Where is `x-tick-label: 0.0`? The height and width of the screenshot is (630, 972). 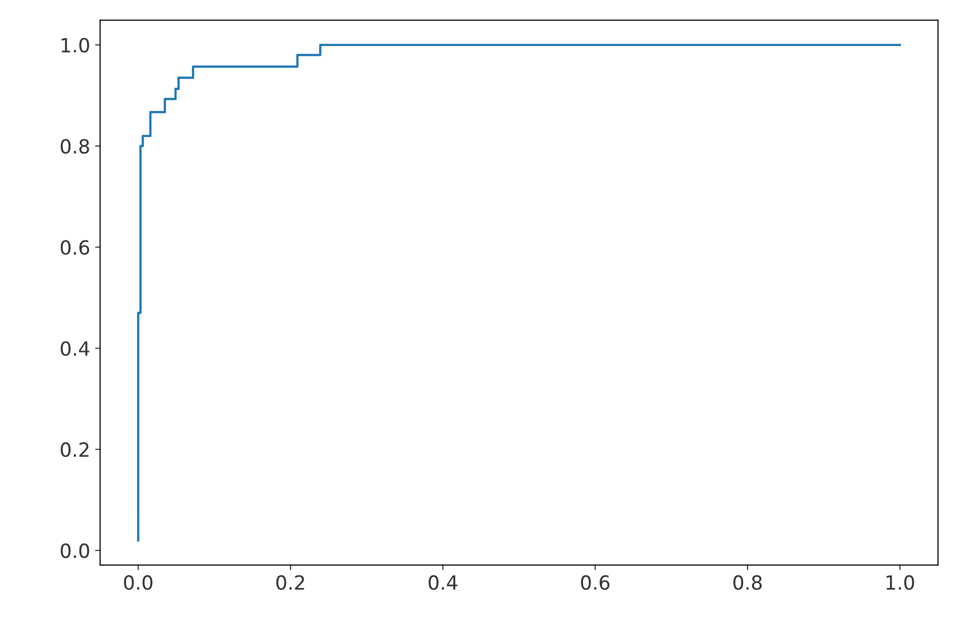
x-tick-label: 0.0 is located at coordinates (138, 582).